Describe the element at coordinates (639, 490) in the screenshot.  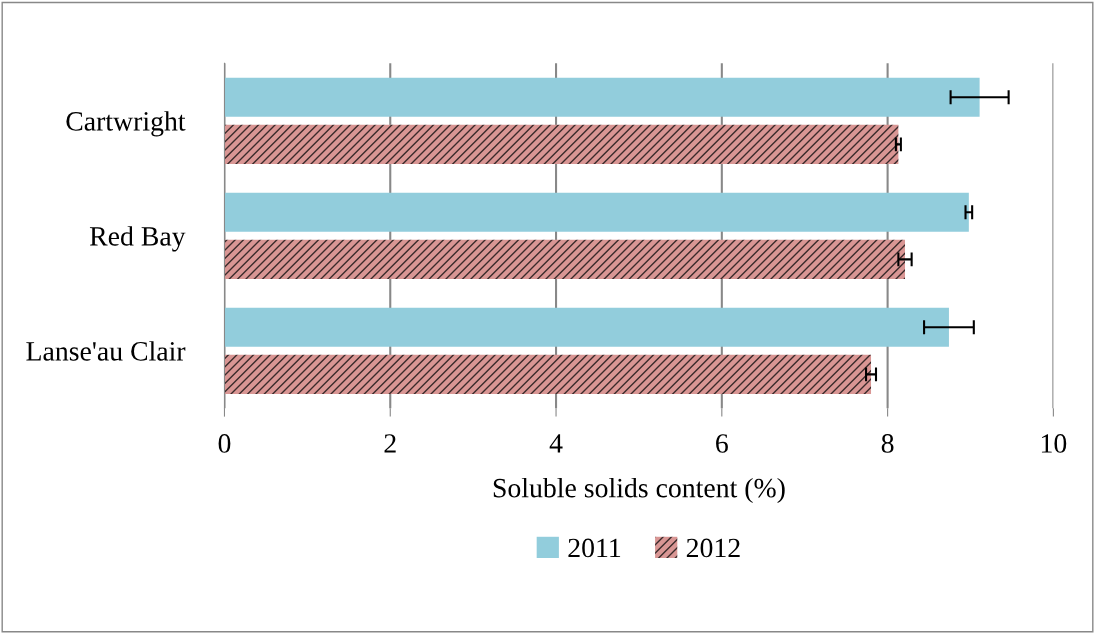
I see `x-axis-title: Soluble solids content (%)` at that location.